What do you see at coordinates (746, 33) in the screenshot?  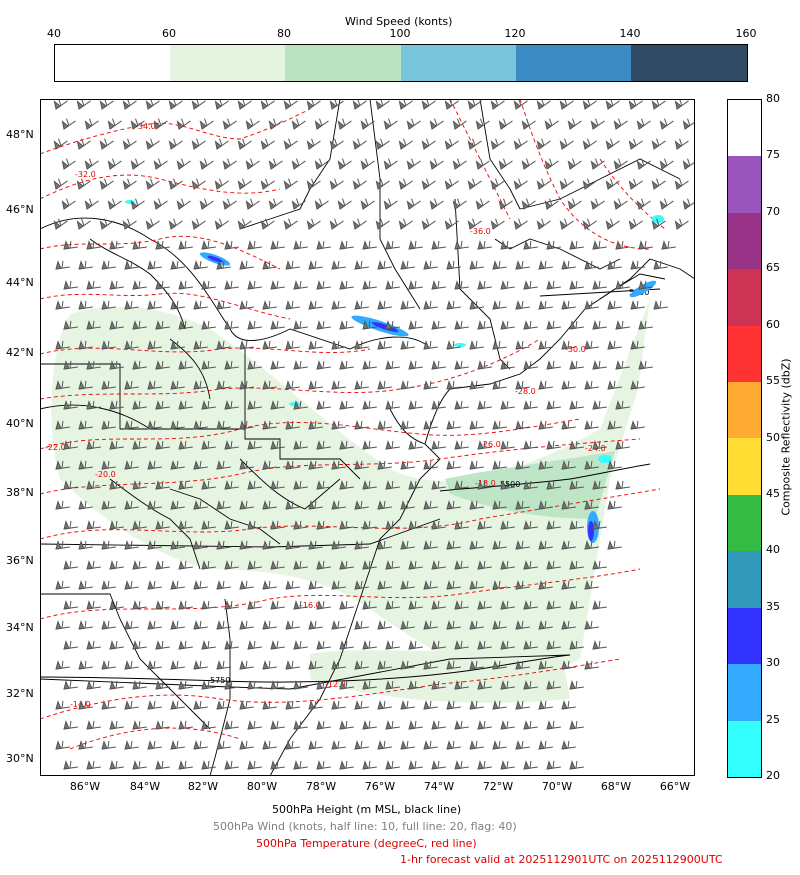 I see `wind-colorbar-tick-label: 160` at bounding box center [746, 33].